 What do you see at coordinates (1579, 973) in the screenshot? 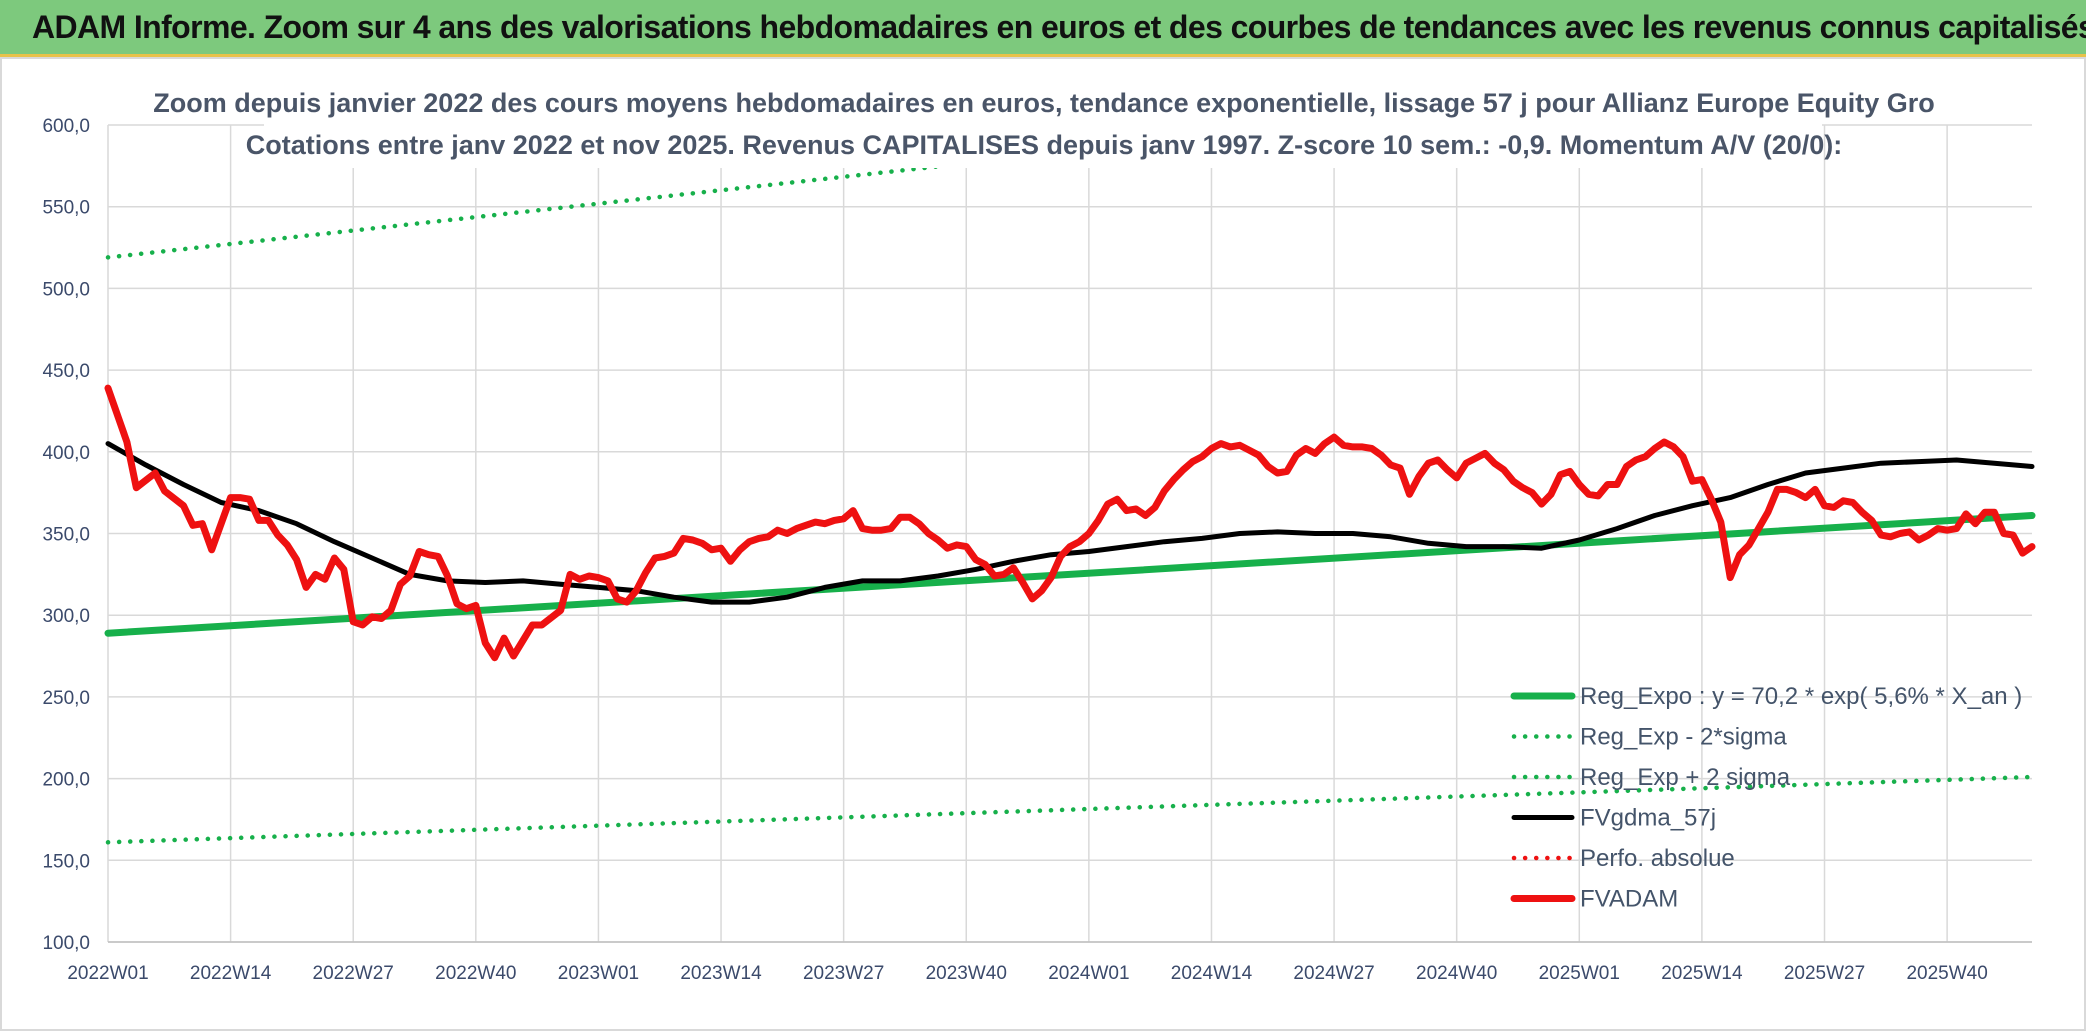
I see `x-tick-label: 2025W01` at bounding box center [1579, 973].